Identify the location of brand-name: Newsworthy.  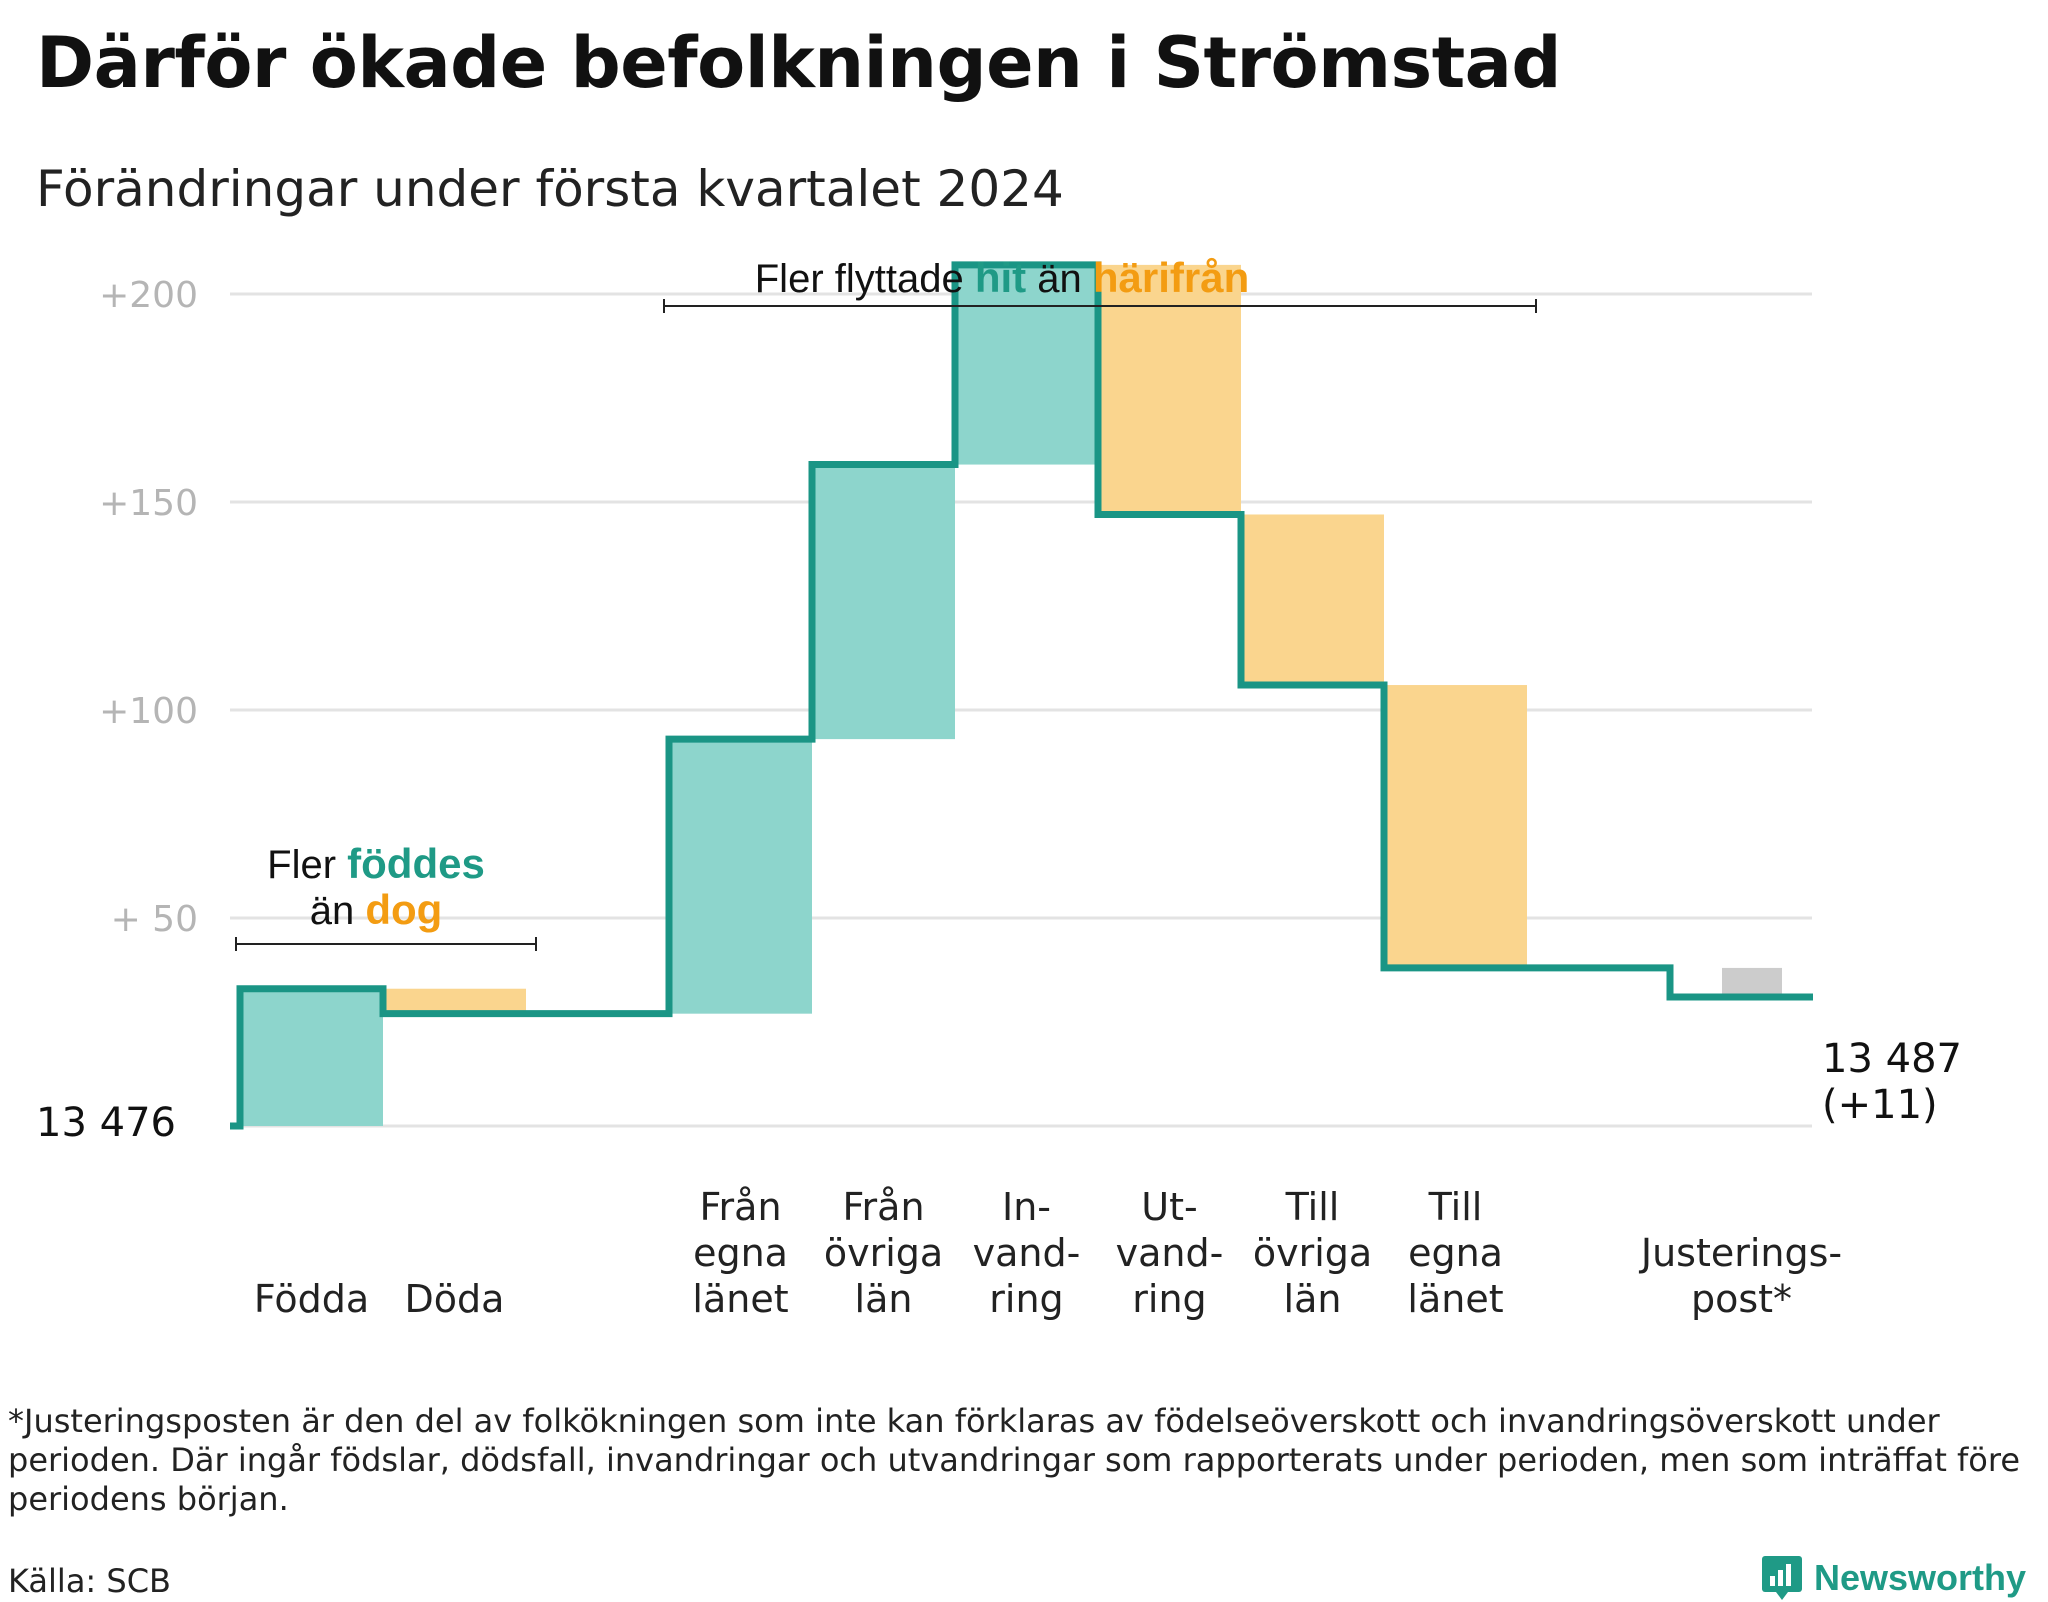
(1919, 1577).